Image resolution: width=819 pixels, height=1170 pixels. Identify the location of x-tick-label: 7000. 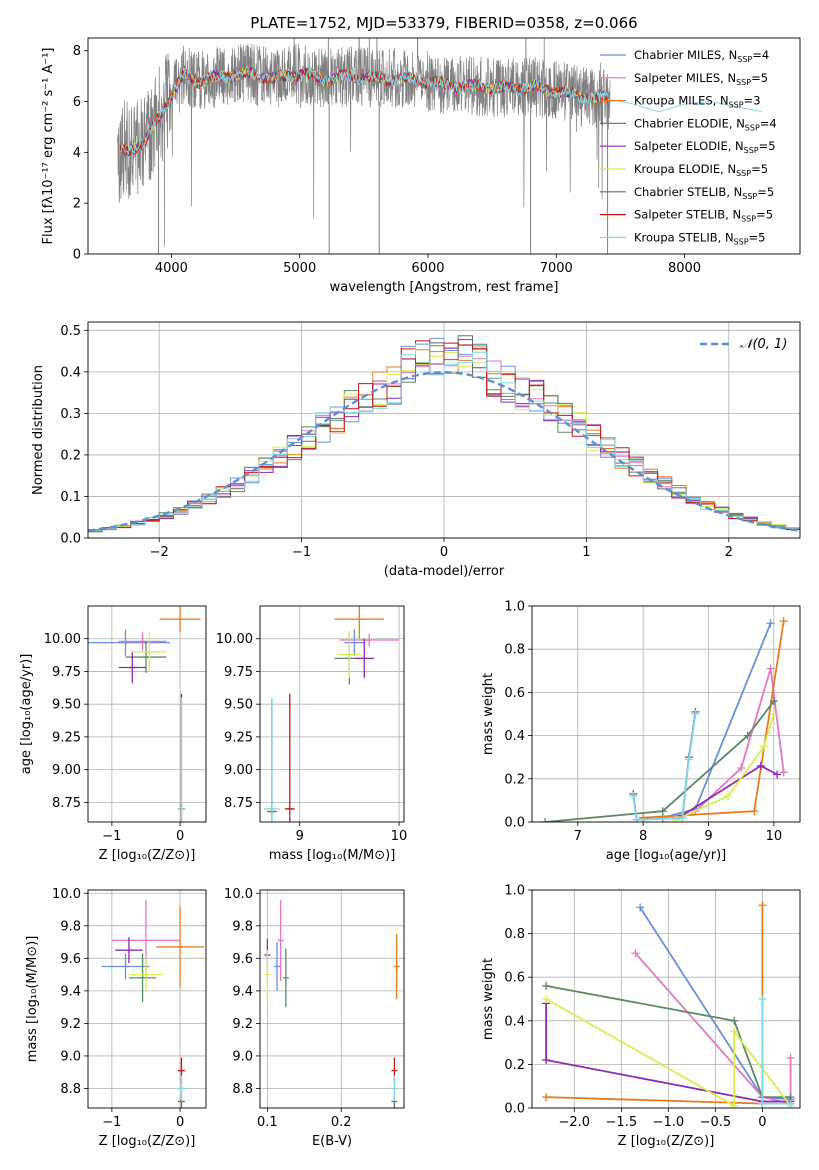
(556, 268).